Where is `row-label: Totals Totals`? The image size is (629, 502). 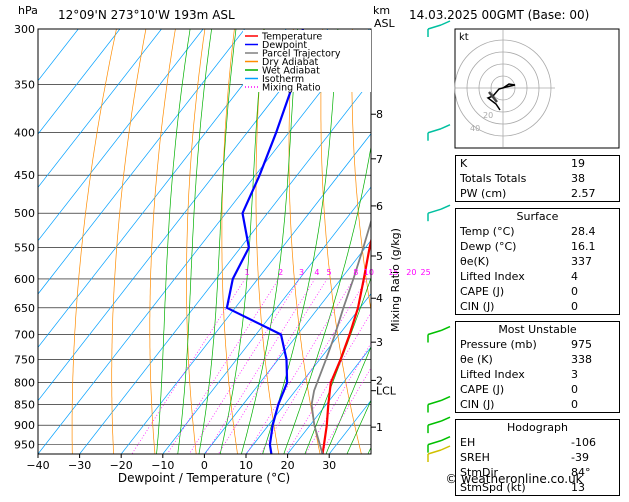 row-label: Totals Totals is located at coordinates (493, 178).